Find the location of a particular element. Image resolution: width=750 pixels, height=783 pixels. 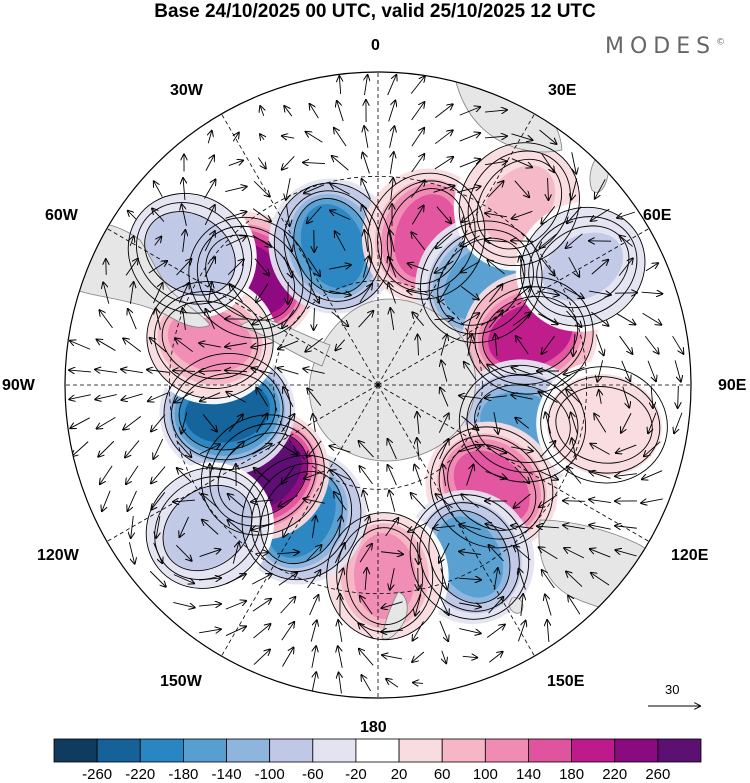

lon-label-30e: 30E is located at coordinates (562, 90).